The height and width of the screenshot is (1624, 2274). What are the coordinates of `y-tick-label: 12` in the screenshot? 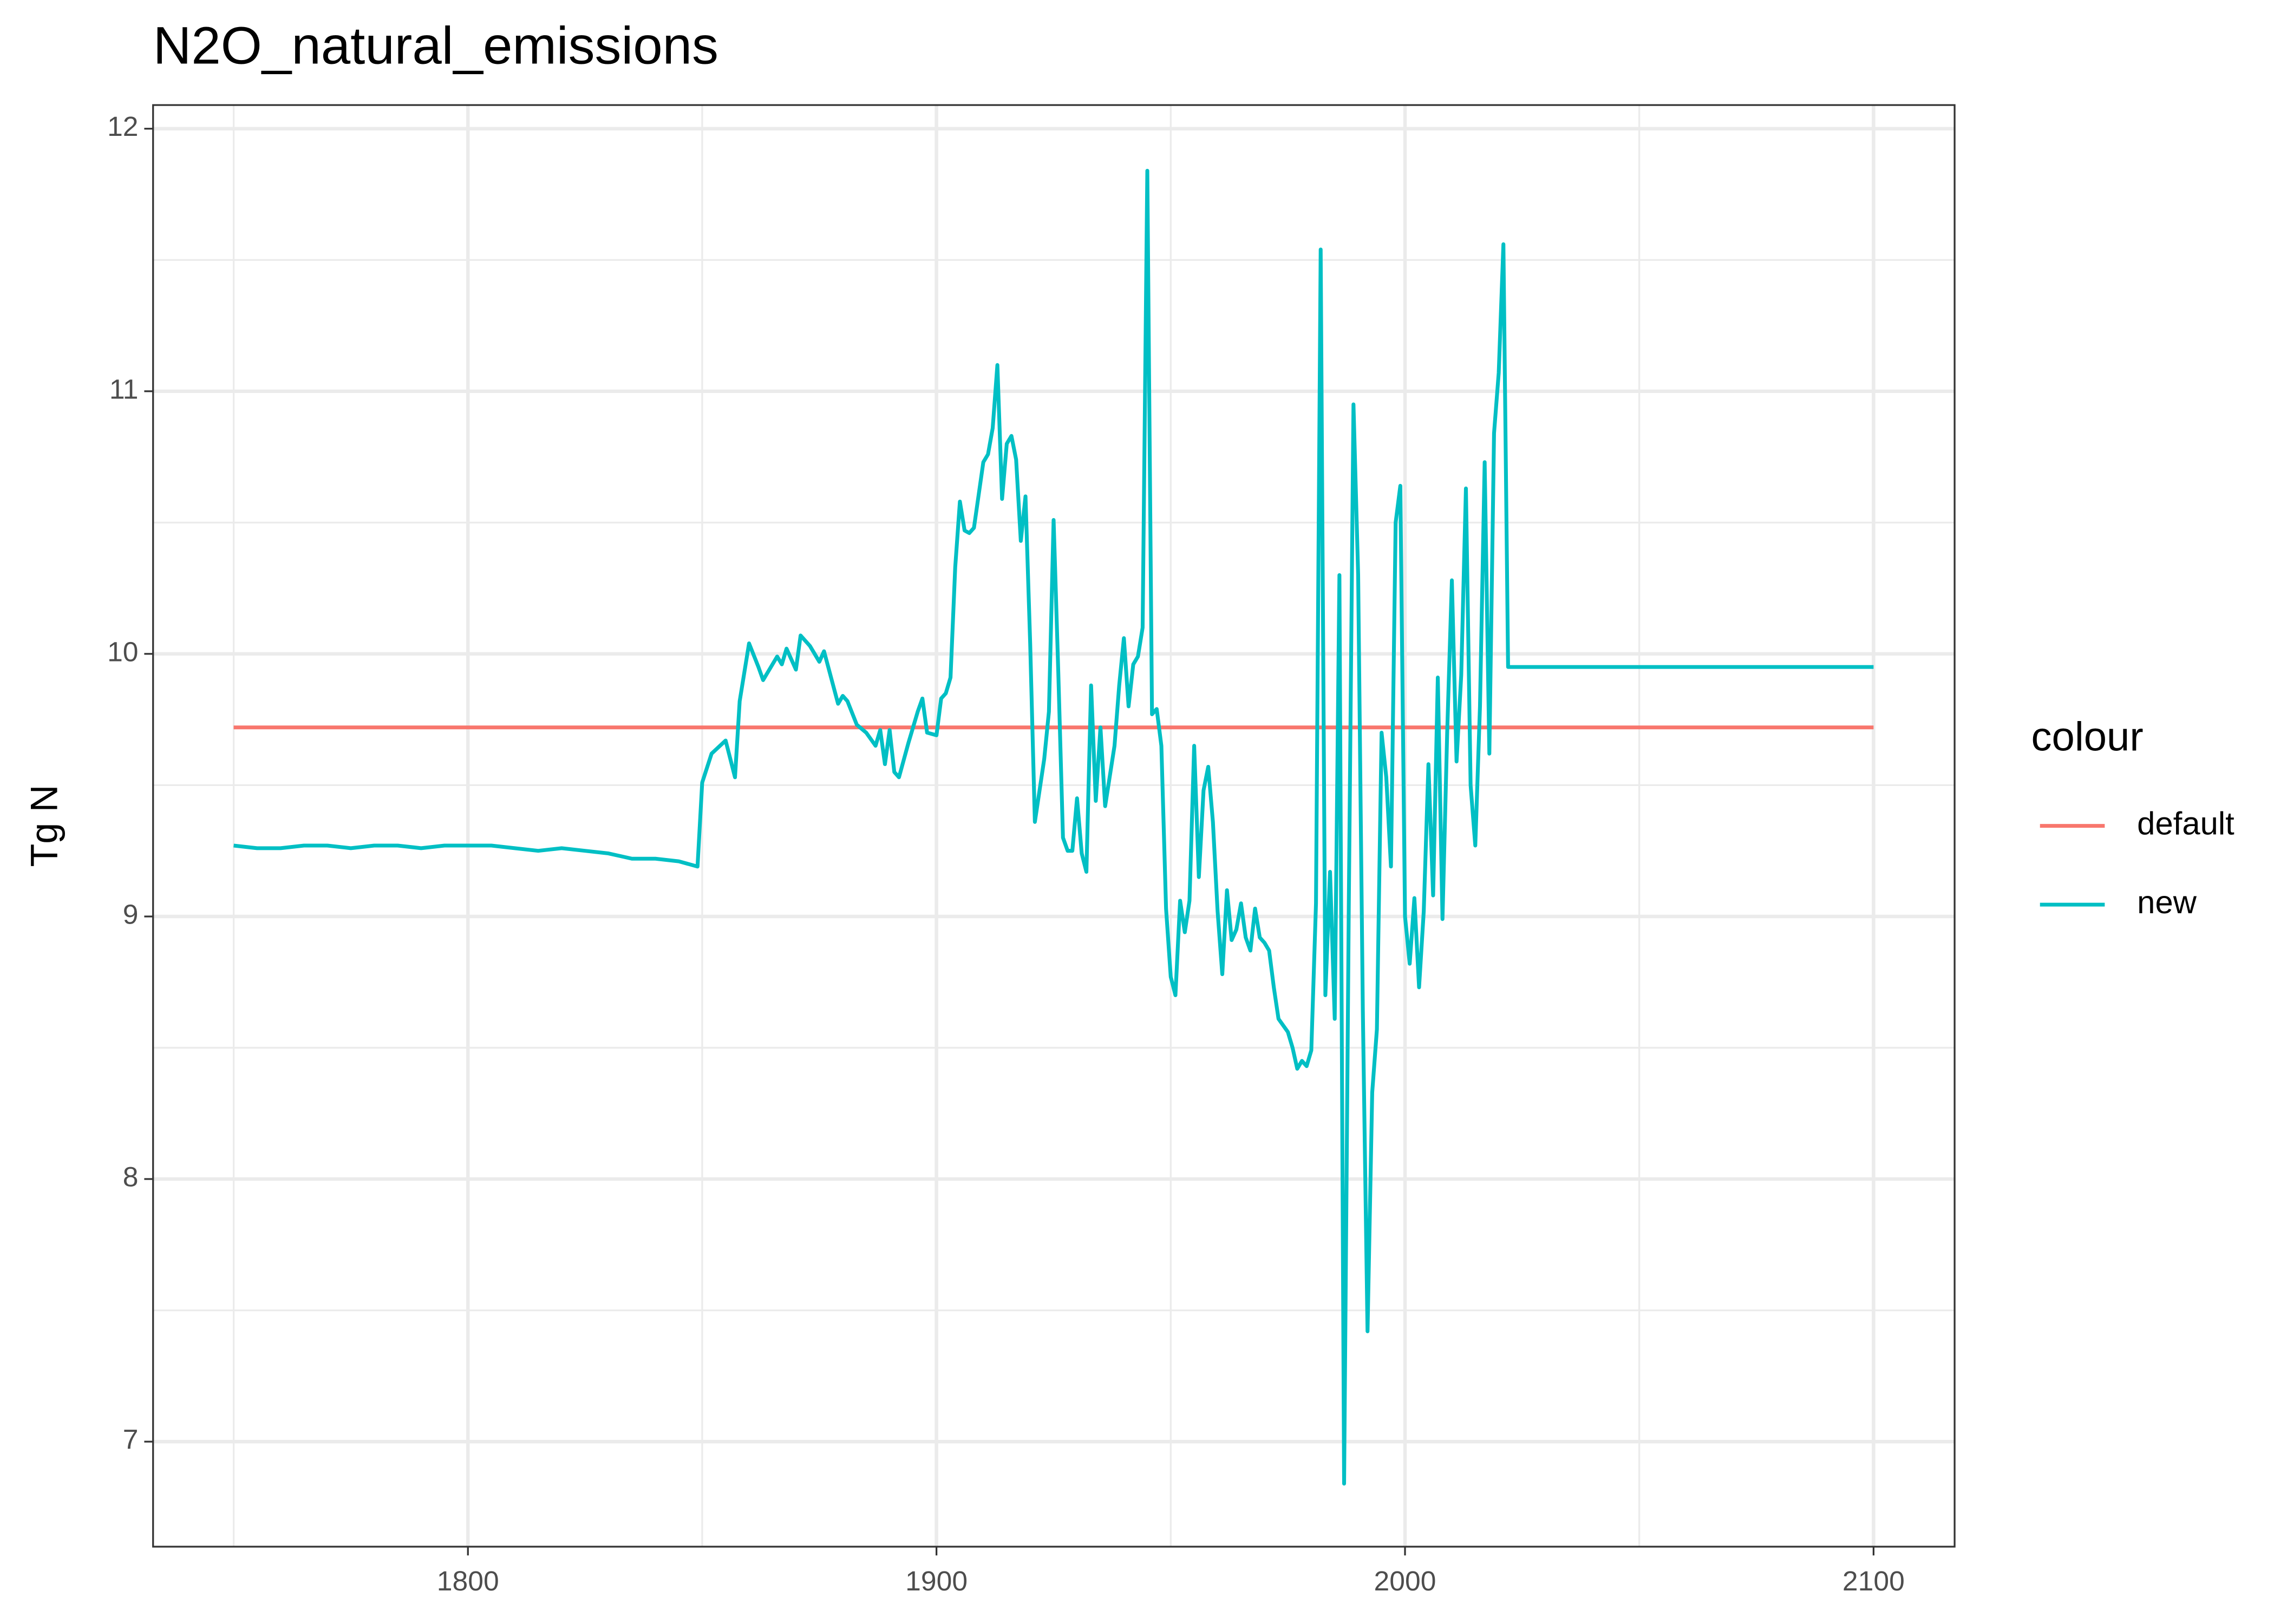 It's located at (123, 126).